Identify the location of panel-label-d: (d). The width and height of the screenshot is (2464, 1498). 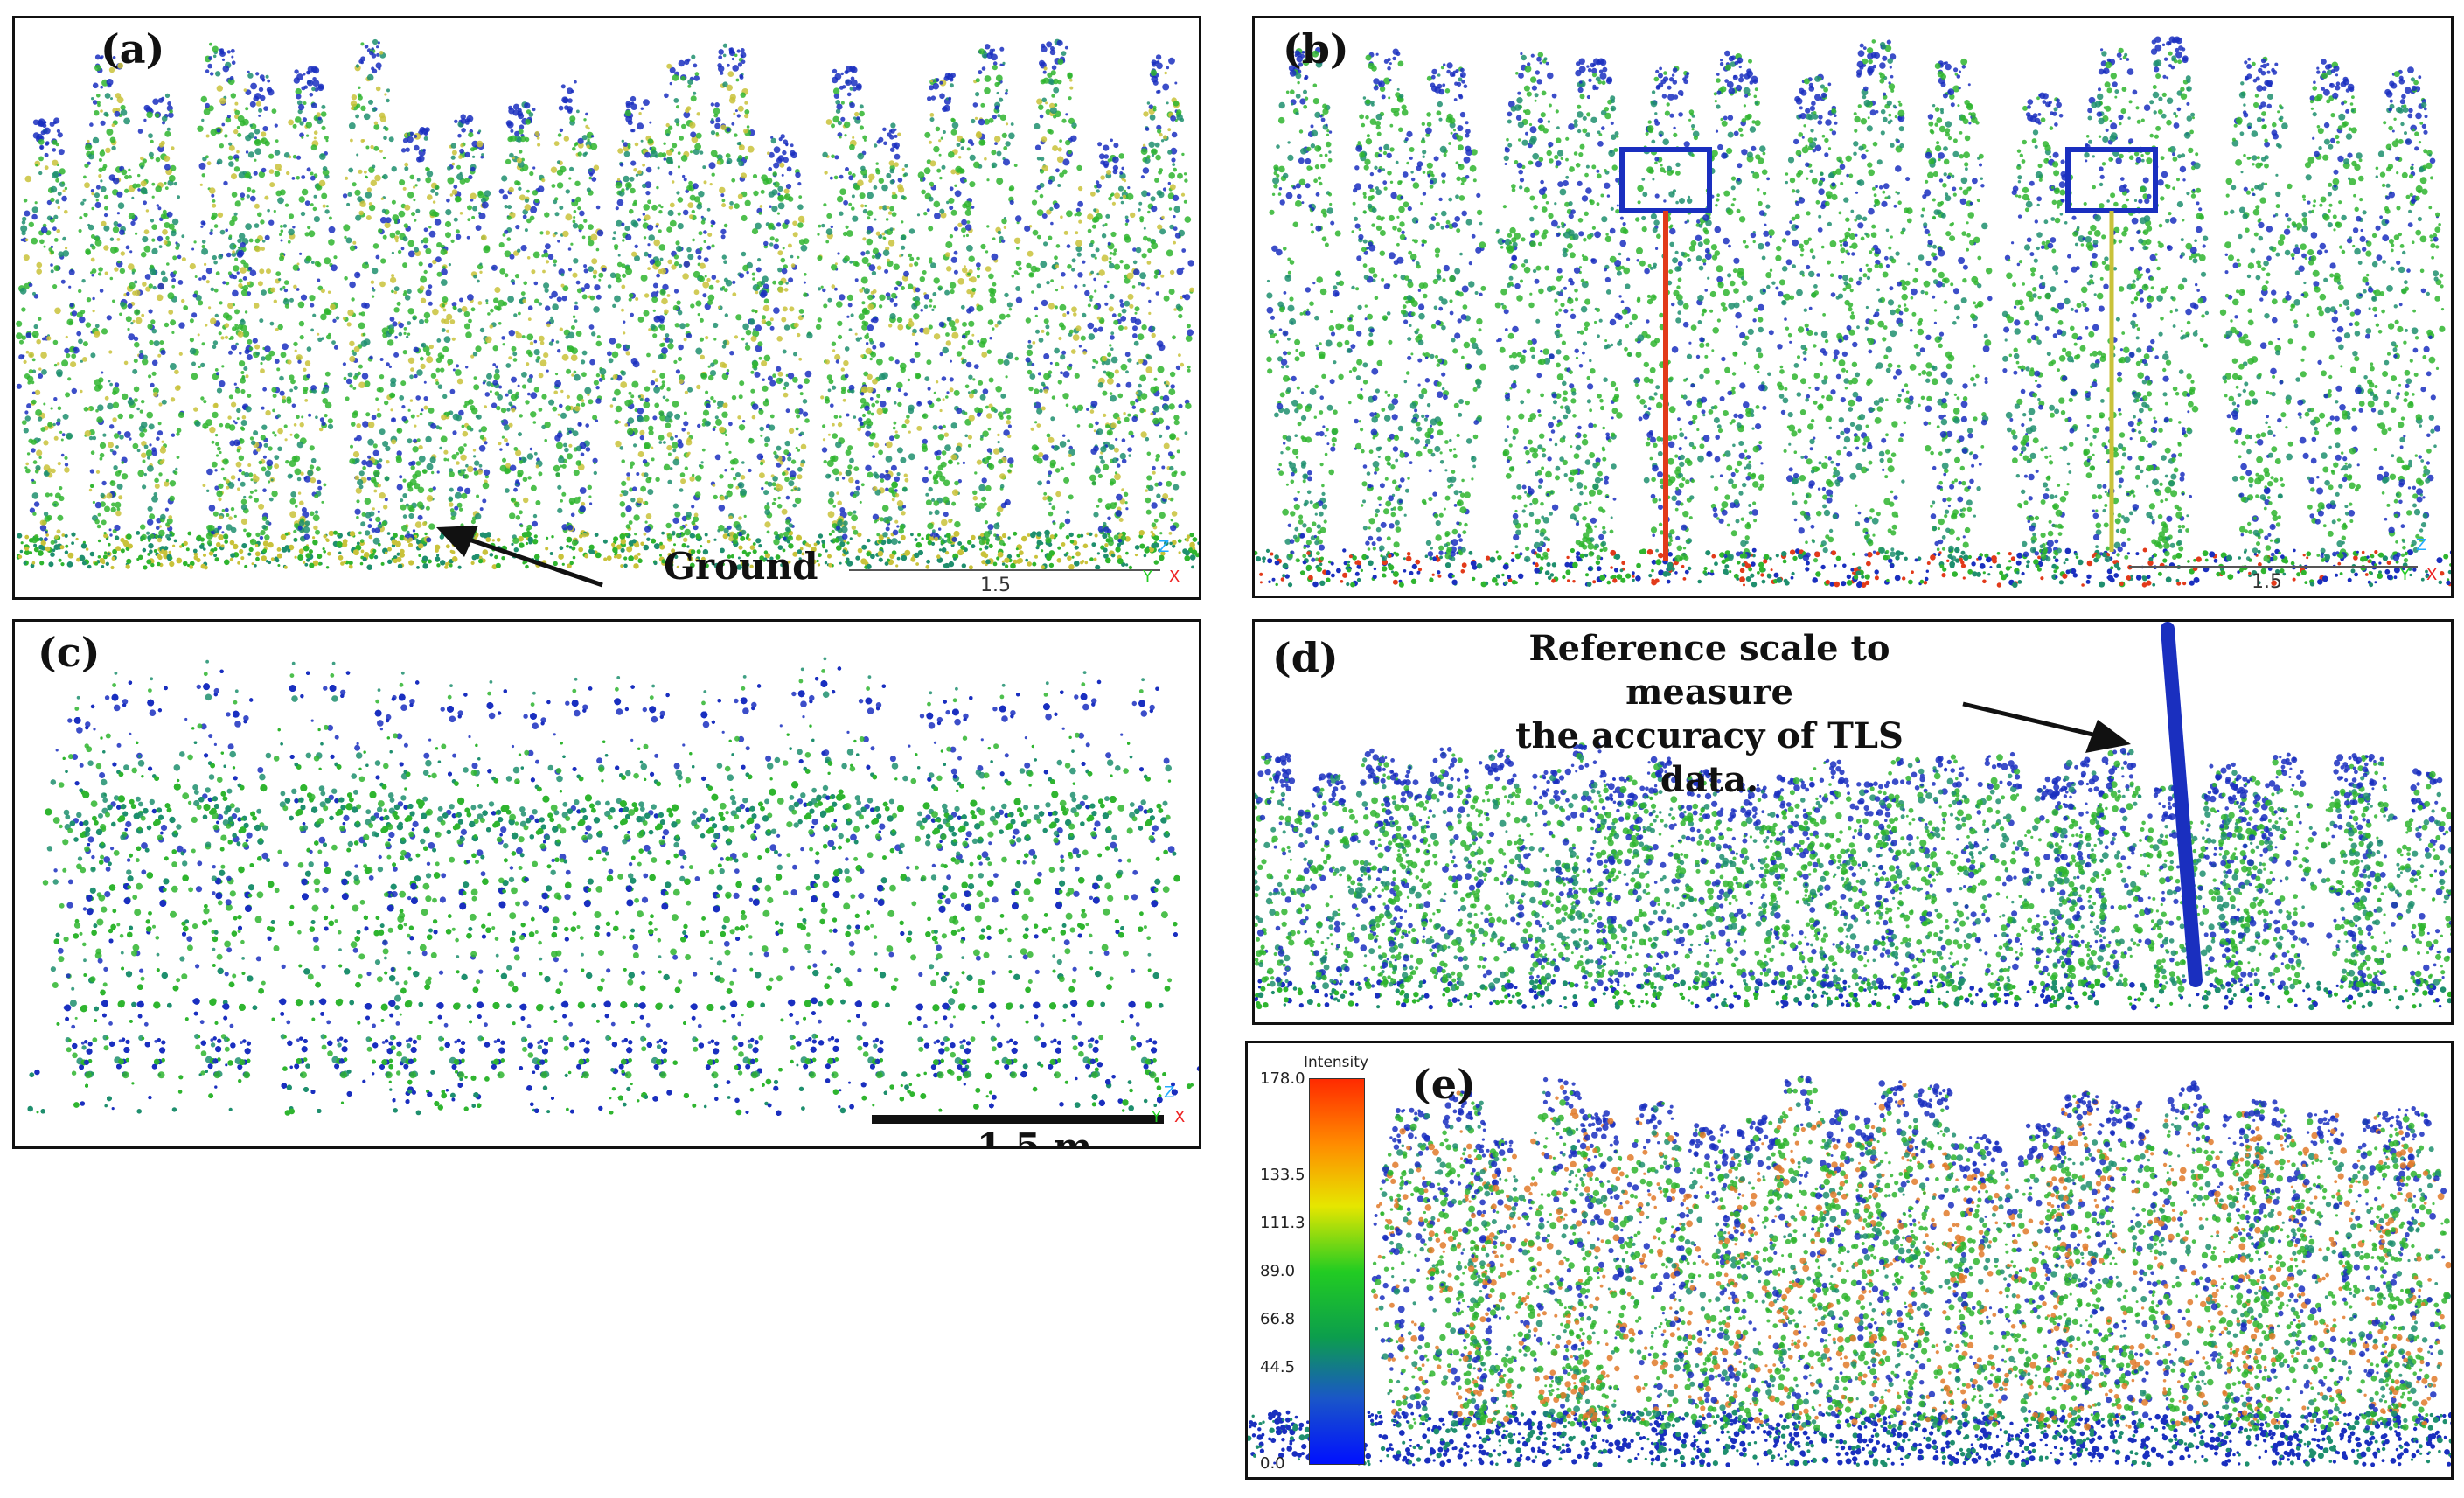
(1306, 657).